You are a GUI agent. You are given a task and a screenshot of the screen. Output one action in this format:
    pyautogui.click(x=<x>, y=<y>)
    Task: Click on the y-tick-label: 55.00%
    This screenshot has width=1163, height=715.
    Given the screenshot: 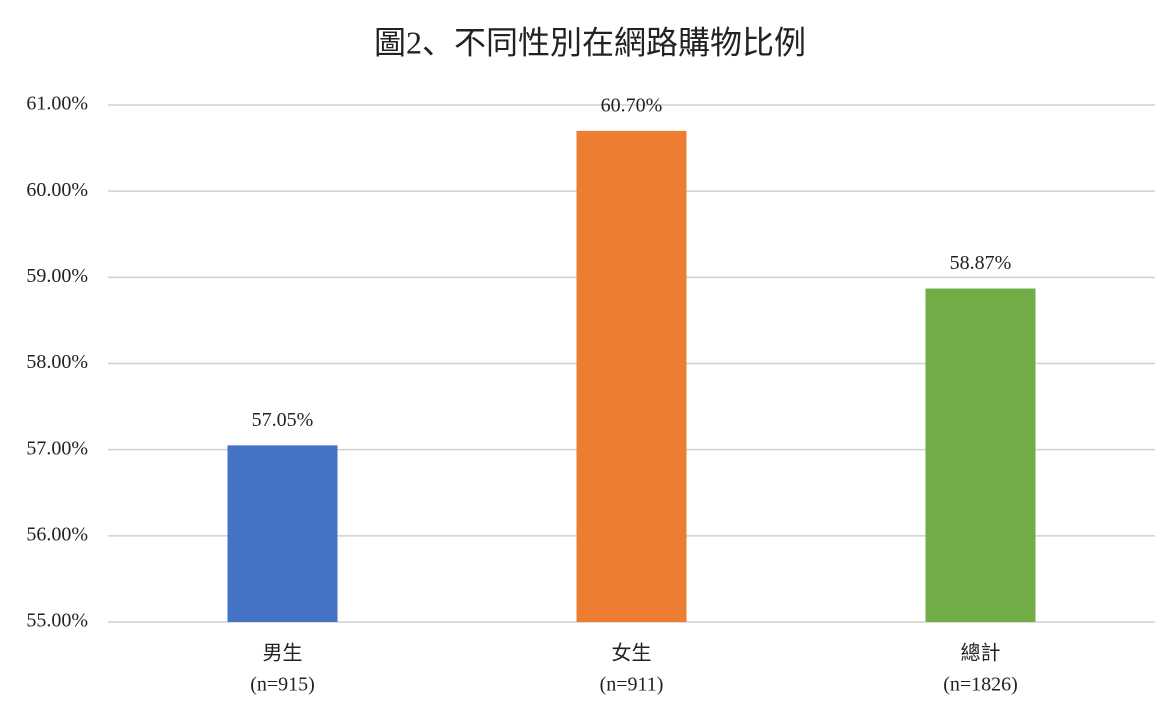 What is the action you would take?
    pyautogui.click(x=57, y=621)
    